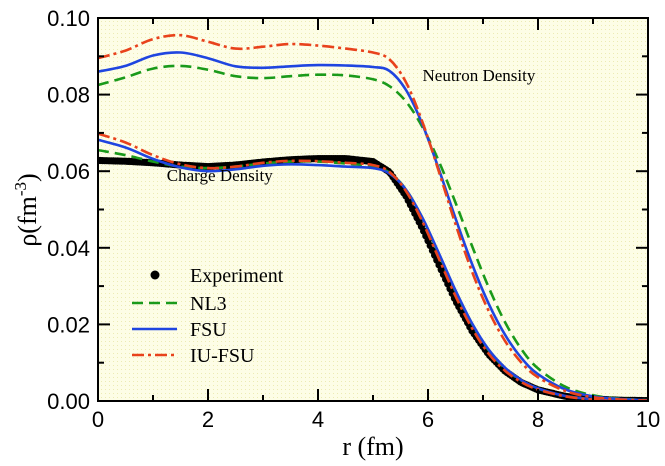  I want to click on y-axis-label: ρ(fm-3), so click(26, 209).